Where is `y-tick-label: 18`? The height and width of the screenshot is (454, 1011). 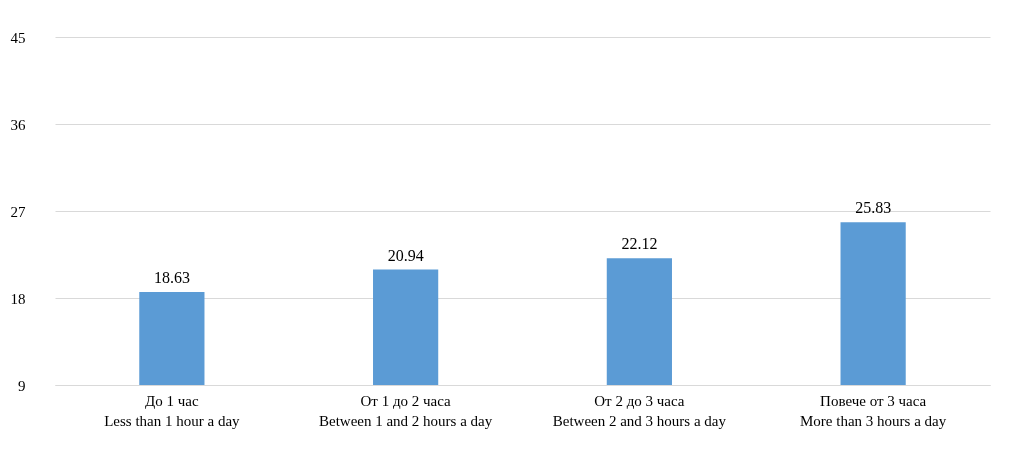
y-tick-label: 18 is located at coordinates (18, 298).